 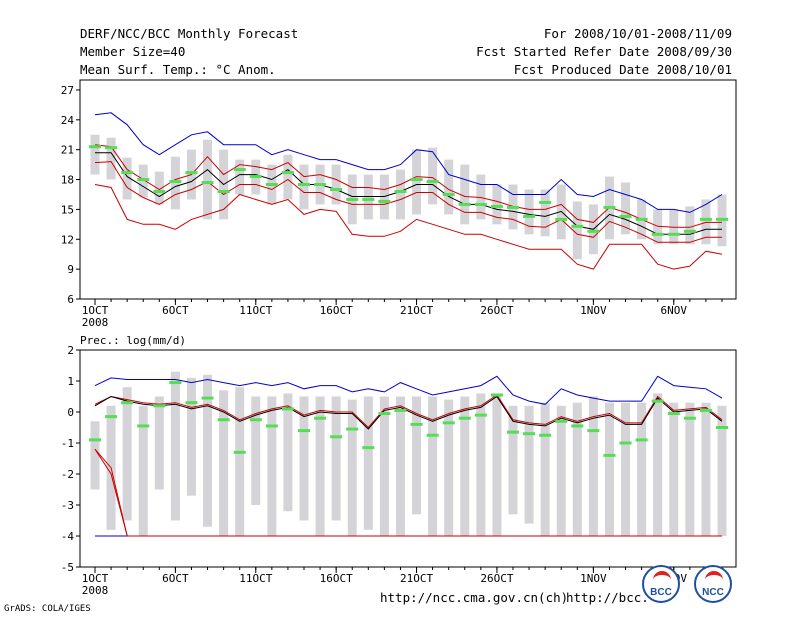 I want to click on prec-xtick-label: 1NOV, so click(x=593, y=578).